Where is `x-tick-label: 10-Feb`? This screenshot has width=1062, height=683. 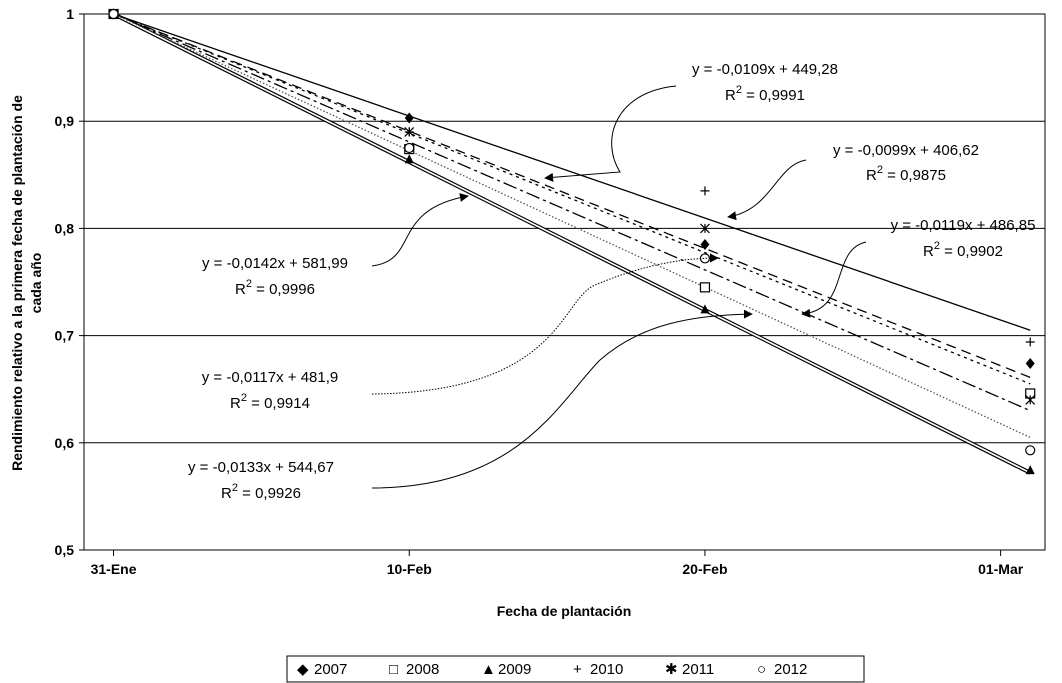
x-tick-label: 10-Feb is located at coordinates (409, 569).